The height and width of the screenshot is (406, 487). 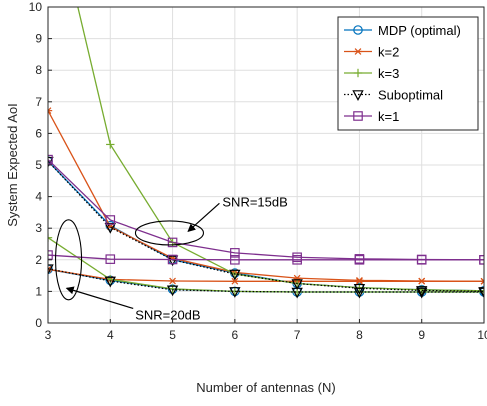 I want to click on y-axis-label: System Expected AoI, so click(x=12, y=165).